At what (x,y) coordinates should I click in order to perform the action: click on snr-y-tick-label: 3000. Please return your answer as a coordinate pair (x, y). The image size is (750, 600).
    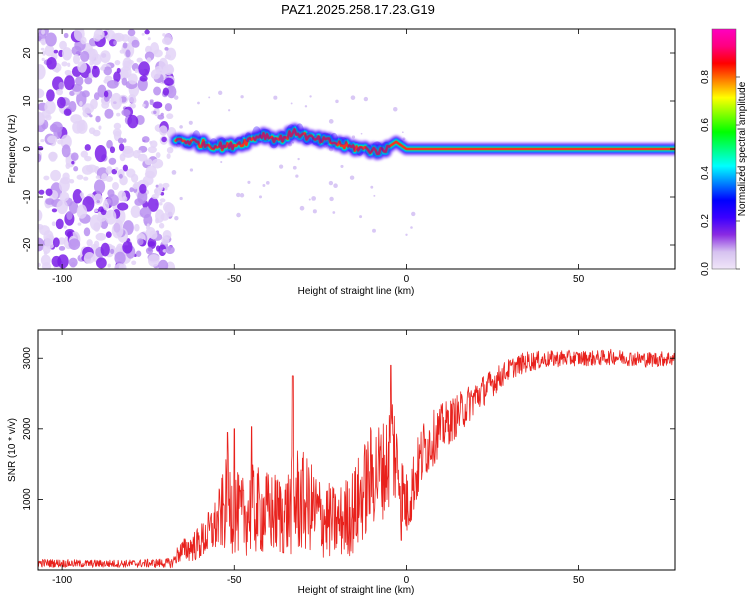
    Looking at the image, I should click on (27, 358).